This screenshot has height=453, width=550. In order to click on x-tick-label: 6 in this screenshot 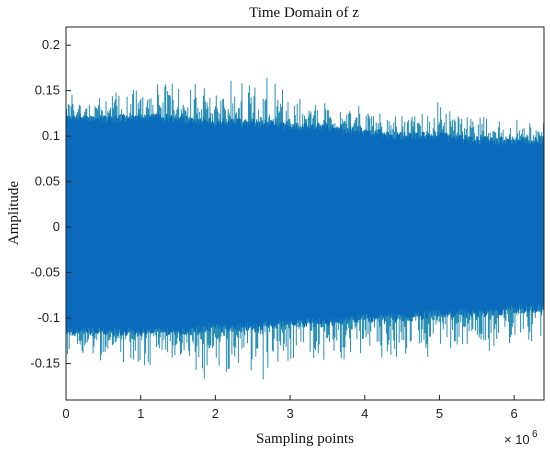, I will do `click(514, 413)`.